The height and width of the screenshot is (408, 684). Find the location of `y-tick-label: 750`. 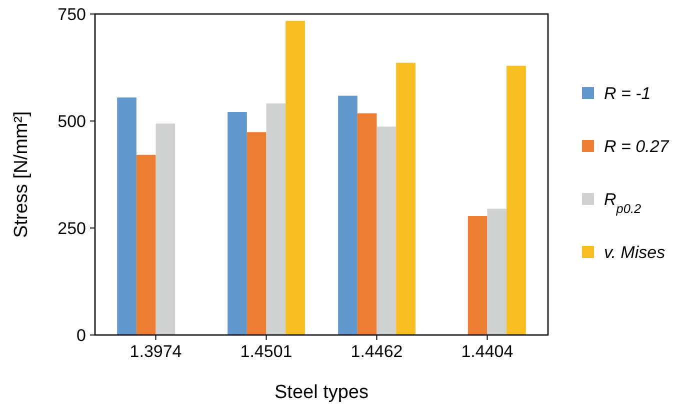

y-tick-label: 750 is located at coordinates (72, 14).